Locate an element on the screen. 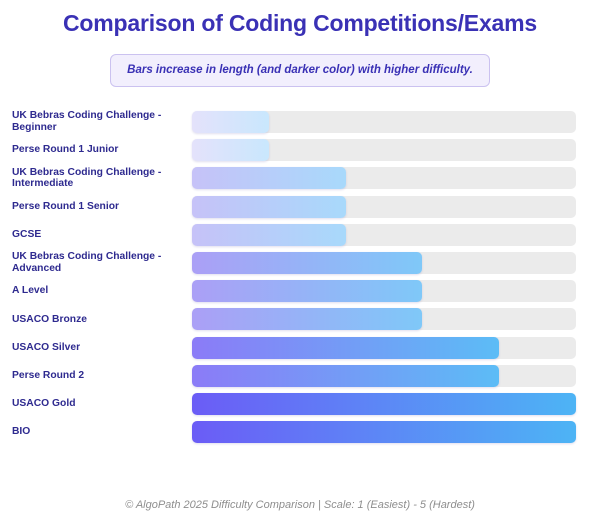  bar-row: USACO Silver is located at coordinates (294, 347).